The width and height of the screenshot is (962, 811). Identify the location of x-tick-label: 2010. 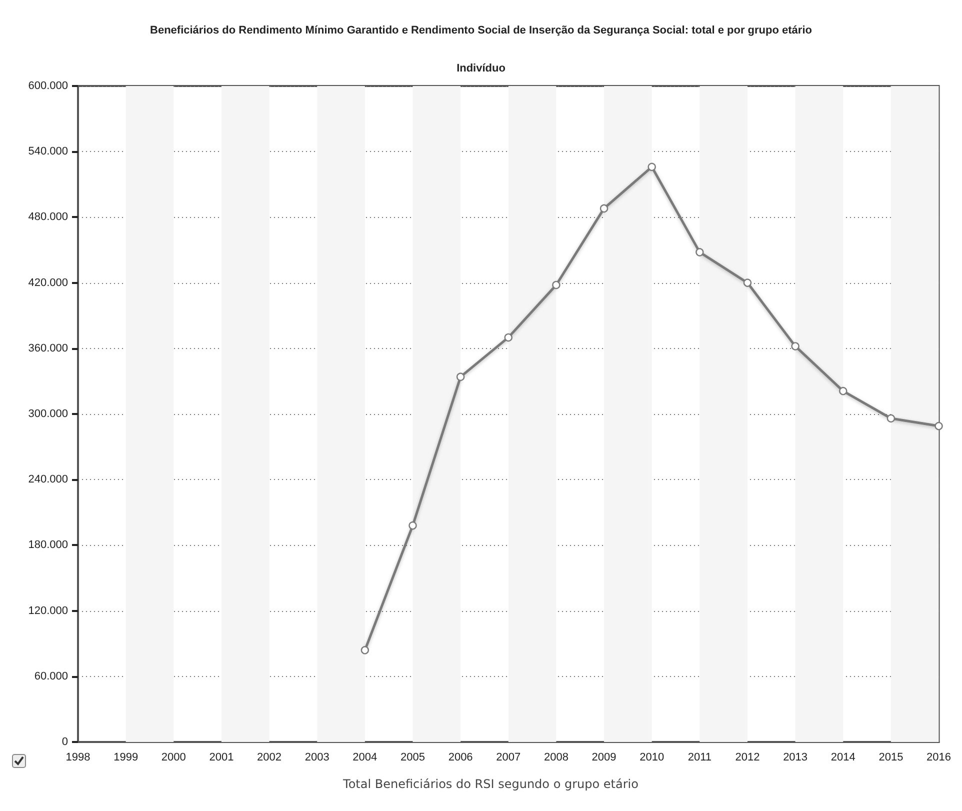
(652, 758).